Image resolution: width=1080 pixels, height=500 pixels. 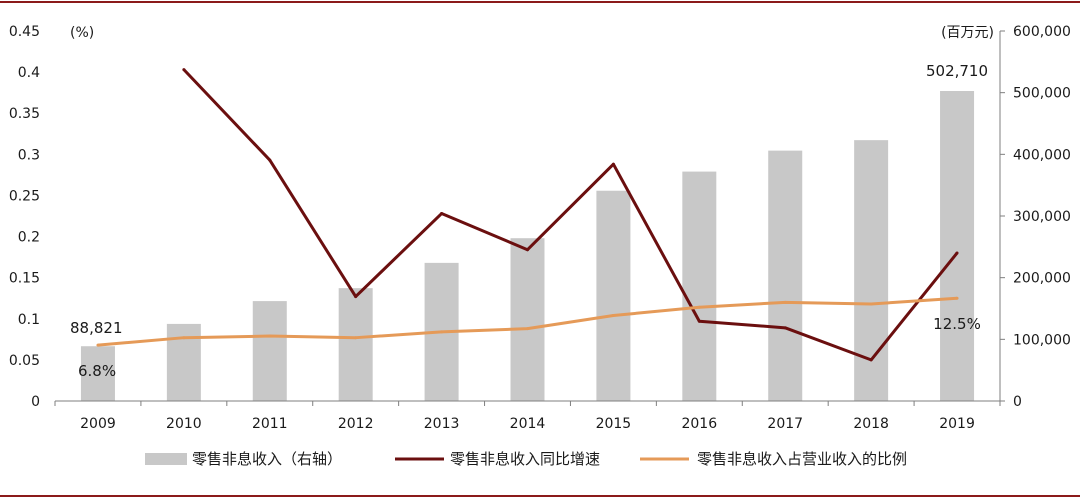 What do you see at coordinates (183, 362) in the screenshot?
I see `bar-2010` at bounding box center [183, 362].